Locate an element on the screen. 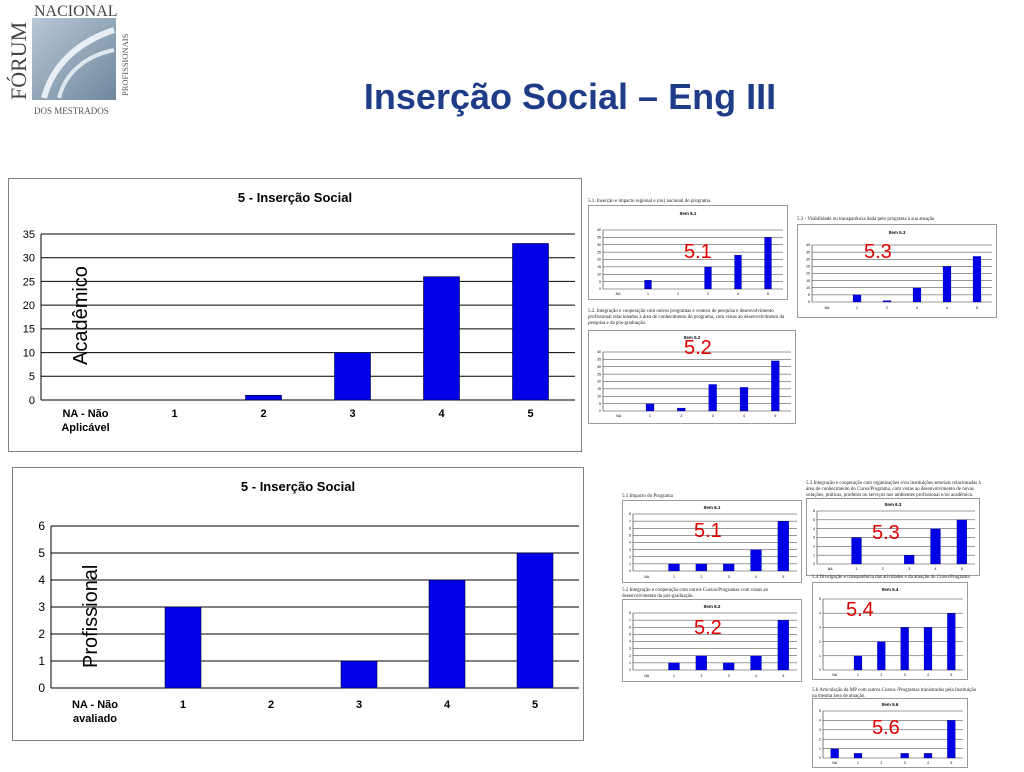  y-tick-label: 35 is located at coordinates (599, 360).